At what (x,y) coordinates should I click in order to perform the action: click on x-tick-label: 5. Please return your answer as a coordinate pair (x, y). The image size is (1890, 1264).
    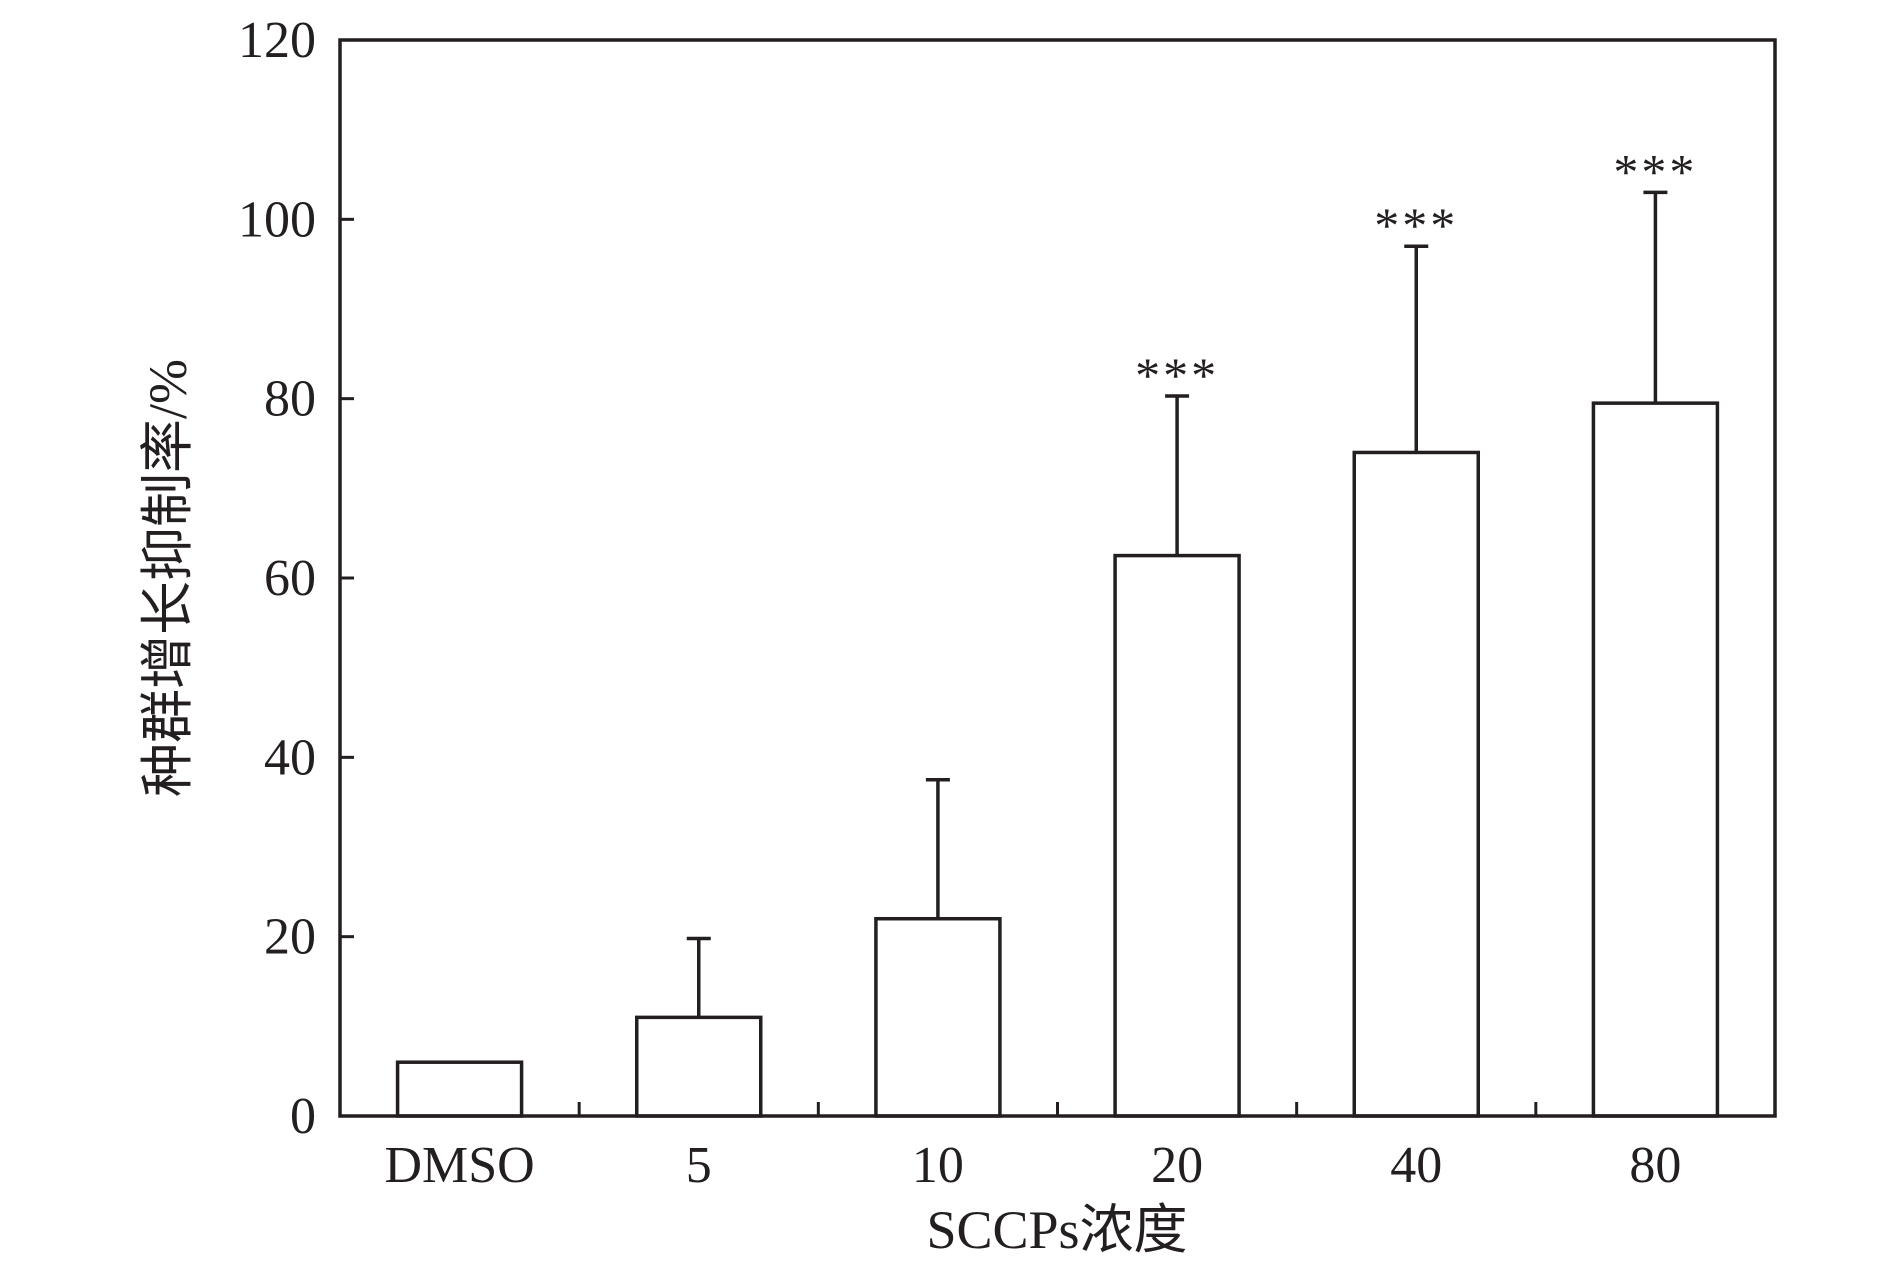
    Looking at the image, I should click on (699, 1165).